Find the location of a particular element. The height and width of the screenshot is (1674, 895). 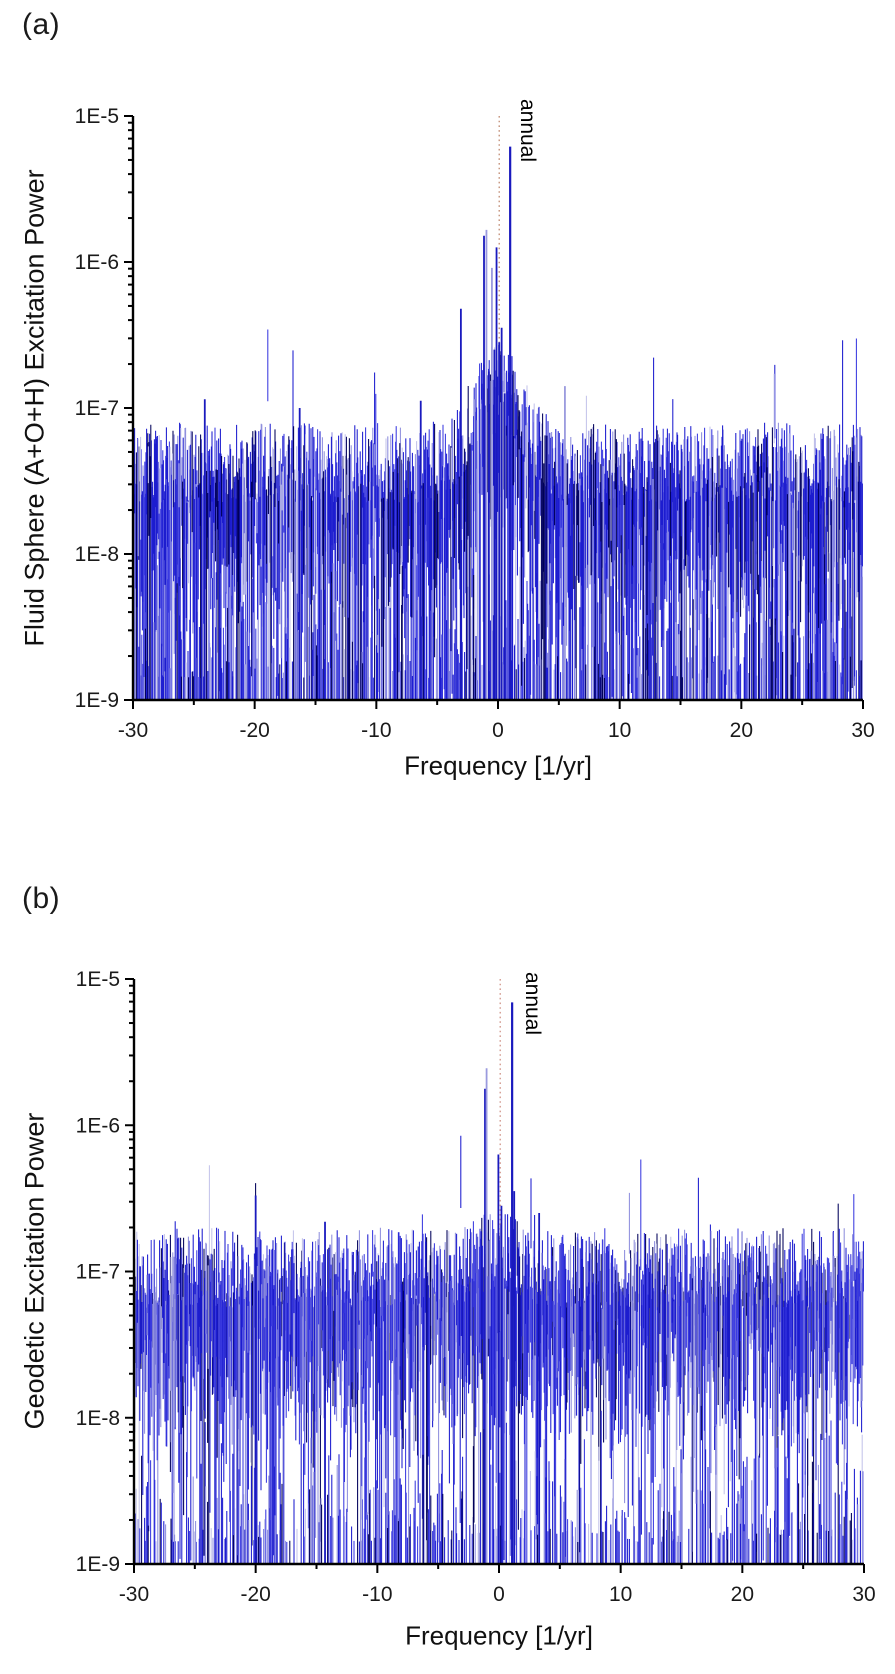

panel-b-tag: (b) is located at coordinates (41, 898).